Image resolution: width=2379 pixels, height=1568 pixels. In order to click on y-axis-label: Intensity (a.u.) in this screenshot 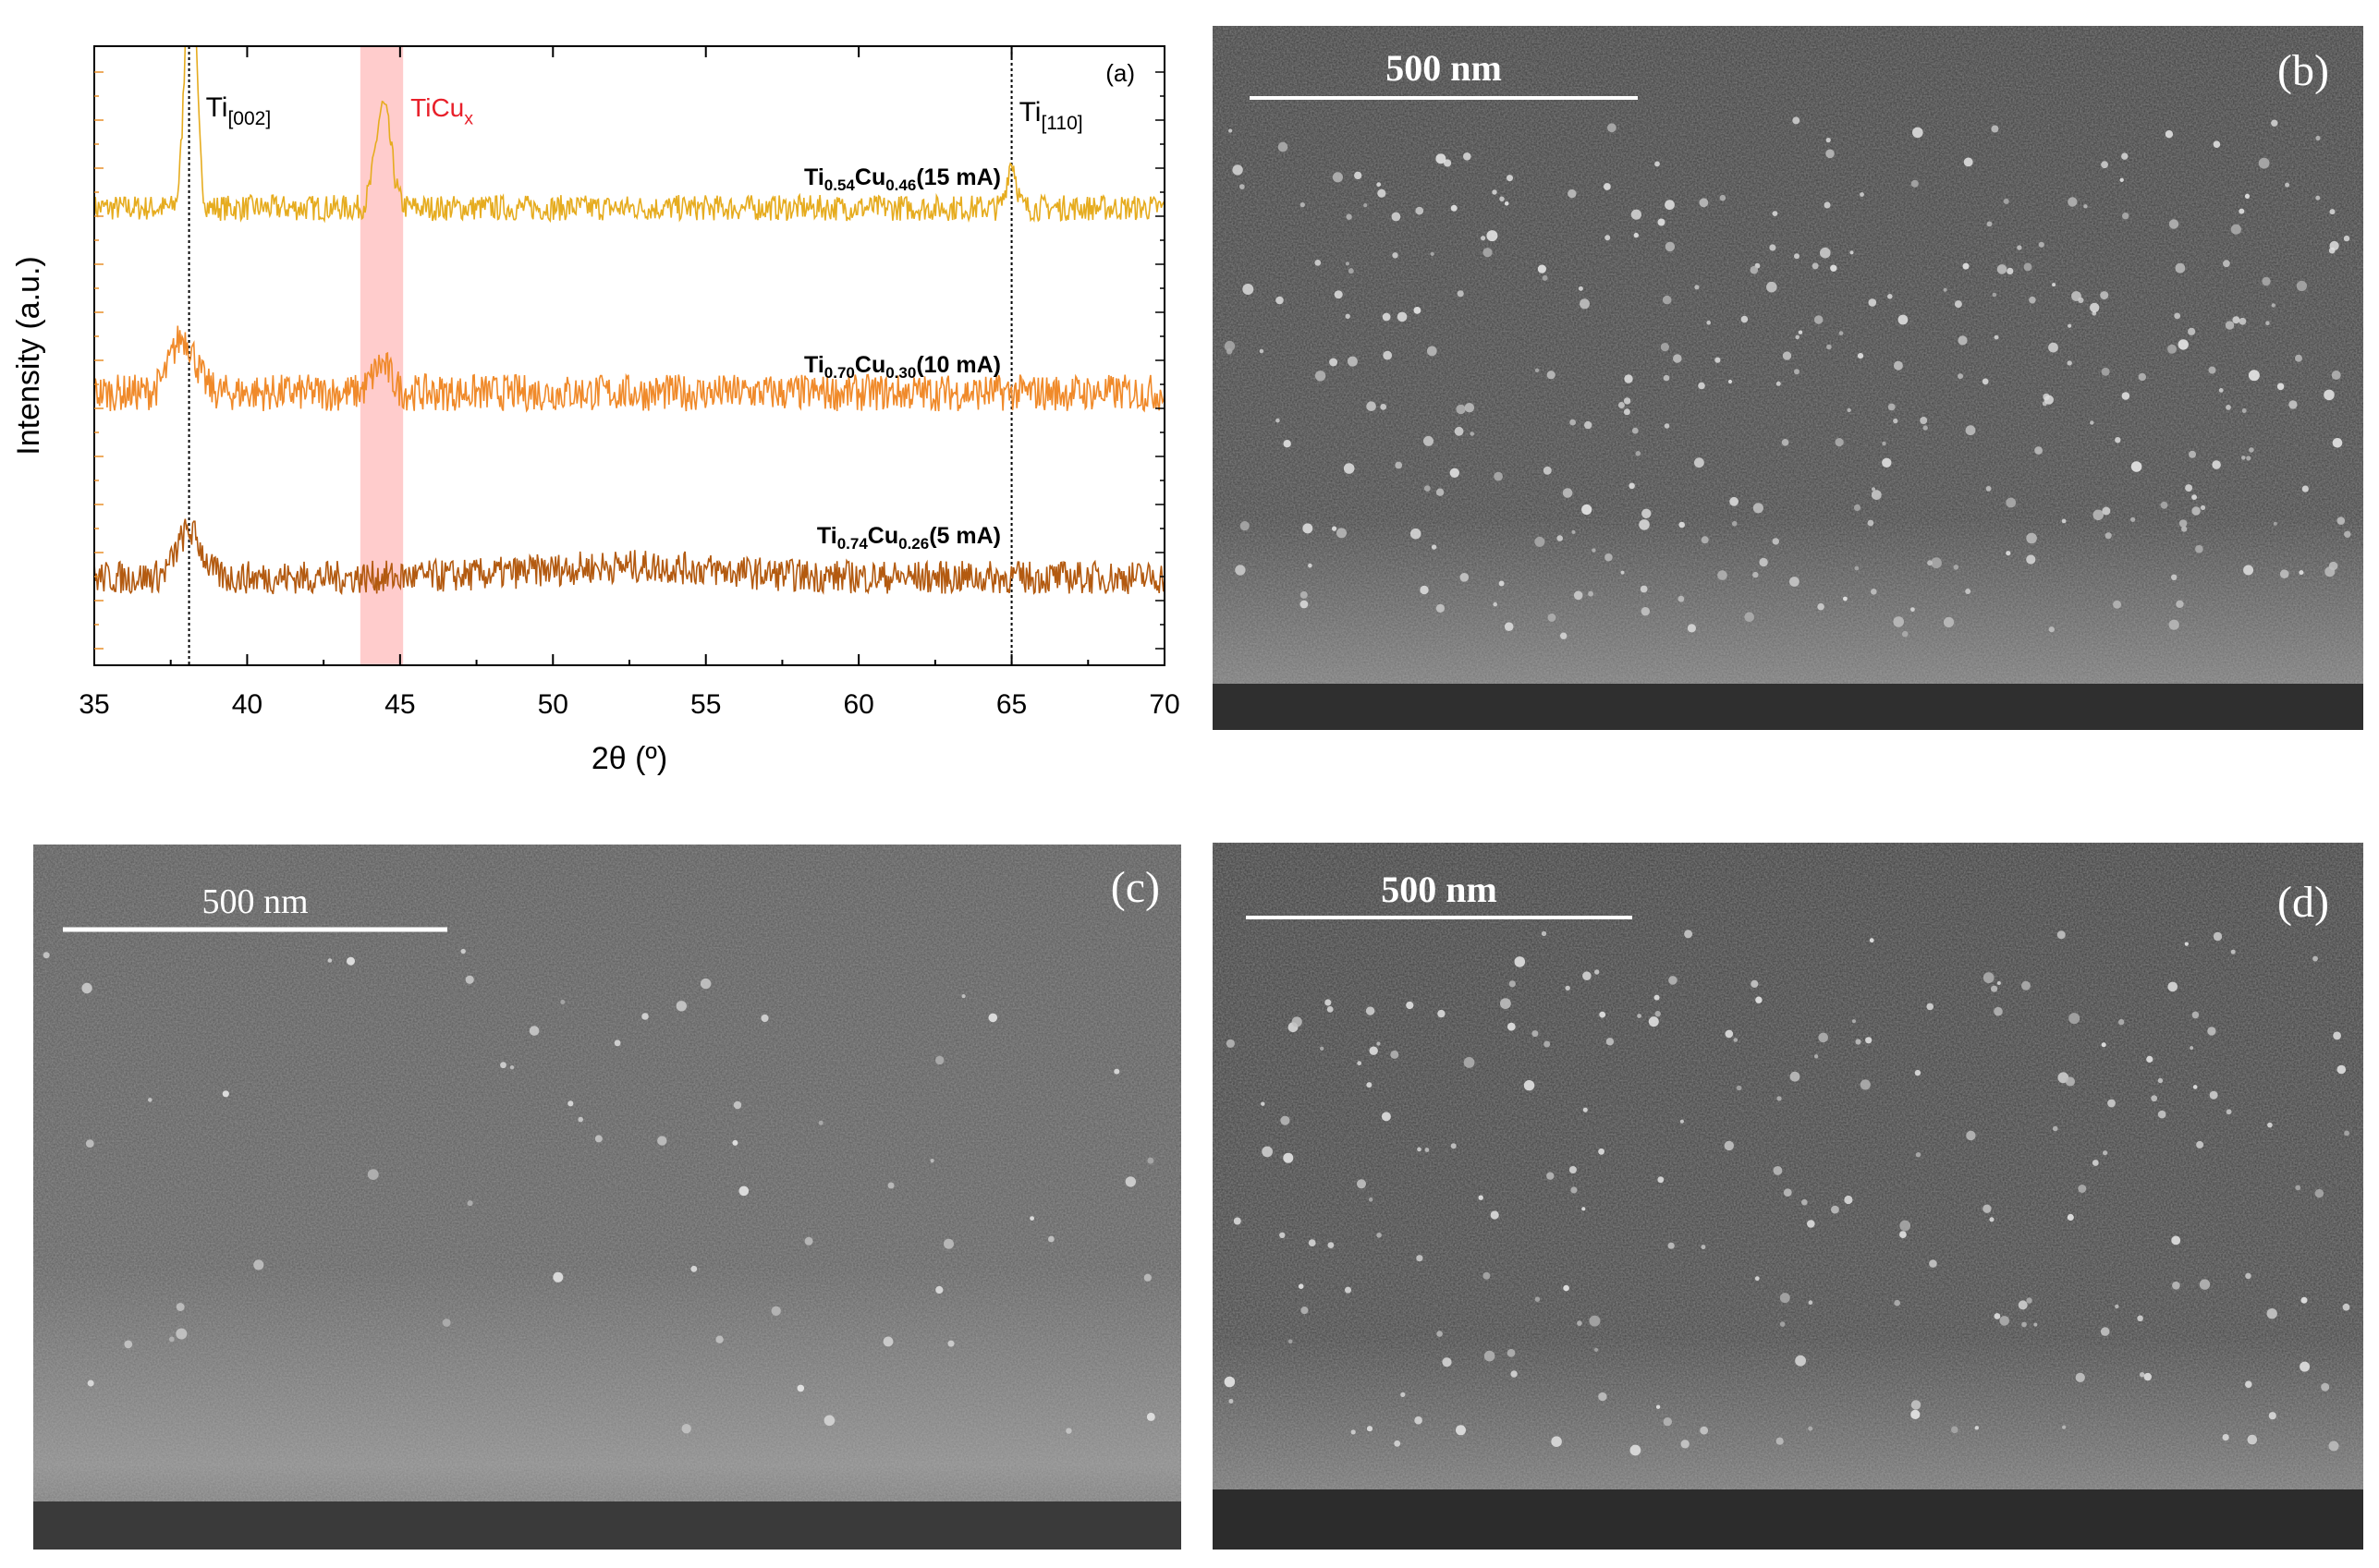, I will do `click(28, 355)`.